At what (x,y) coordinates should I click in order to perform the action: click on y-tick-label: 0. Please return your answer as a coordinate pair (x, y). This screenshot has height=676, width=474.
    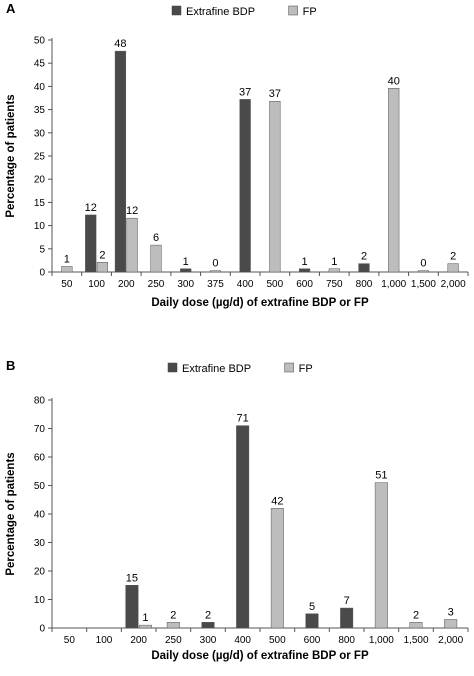
    Looking at the image, I should click on (42, 629).